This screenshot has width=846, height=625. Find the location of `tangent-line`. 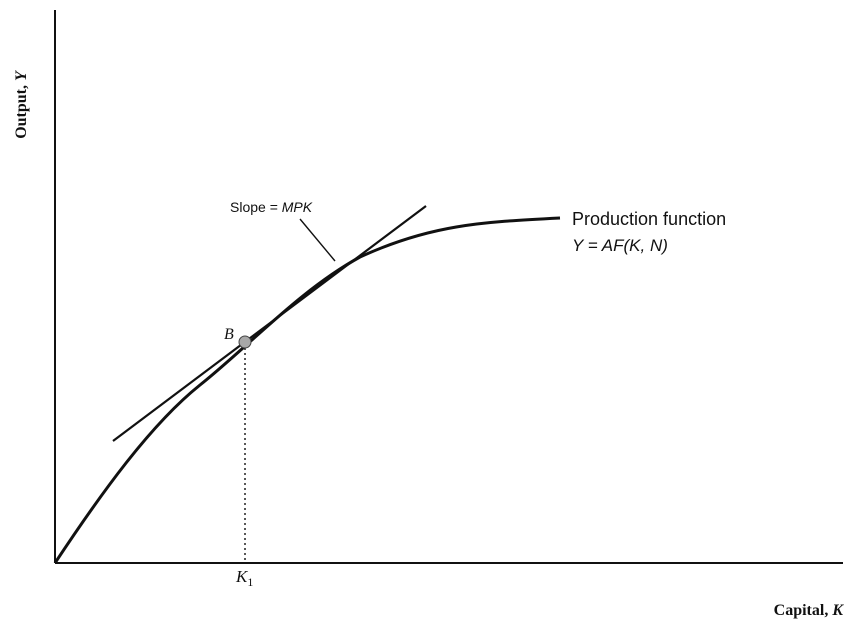

tangent-line is located at coordinates (269, 323).